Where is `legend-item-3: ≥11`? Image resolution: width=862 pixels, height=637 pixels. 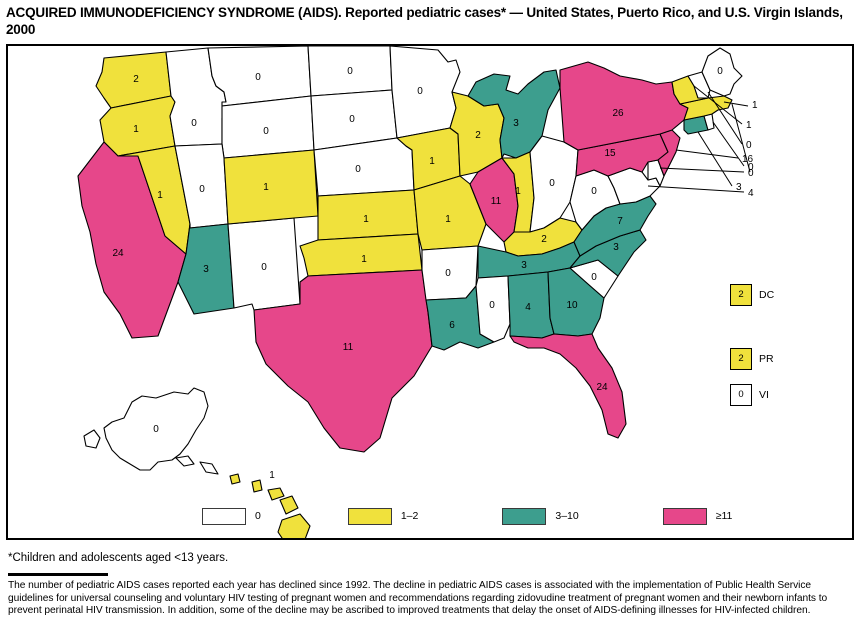
legend-item-3: ≥11 is located at coordinates (697, 516).